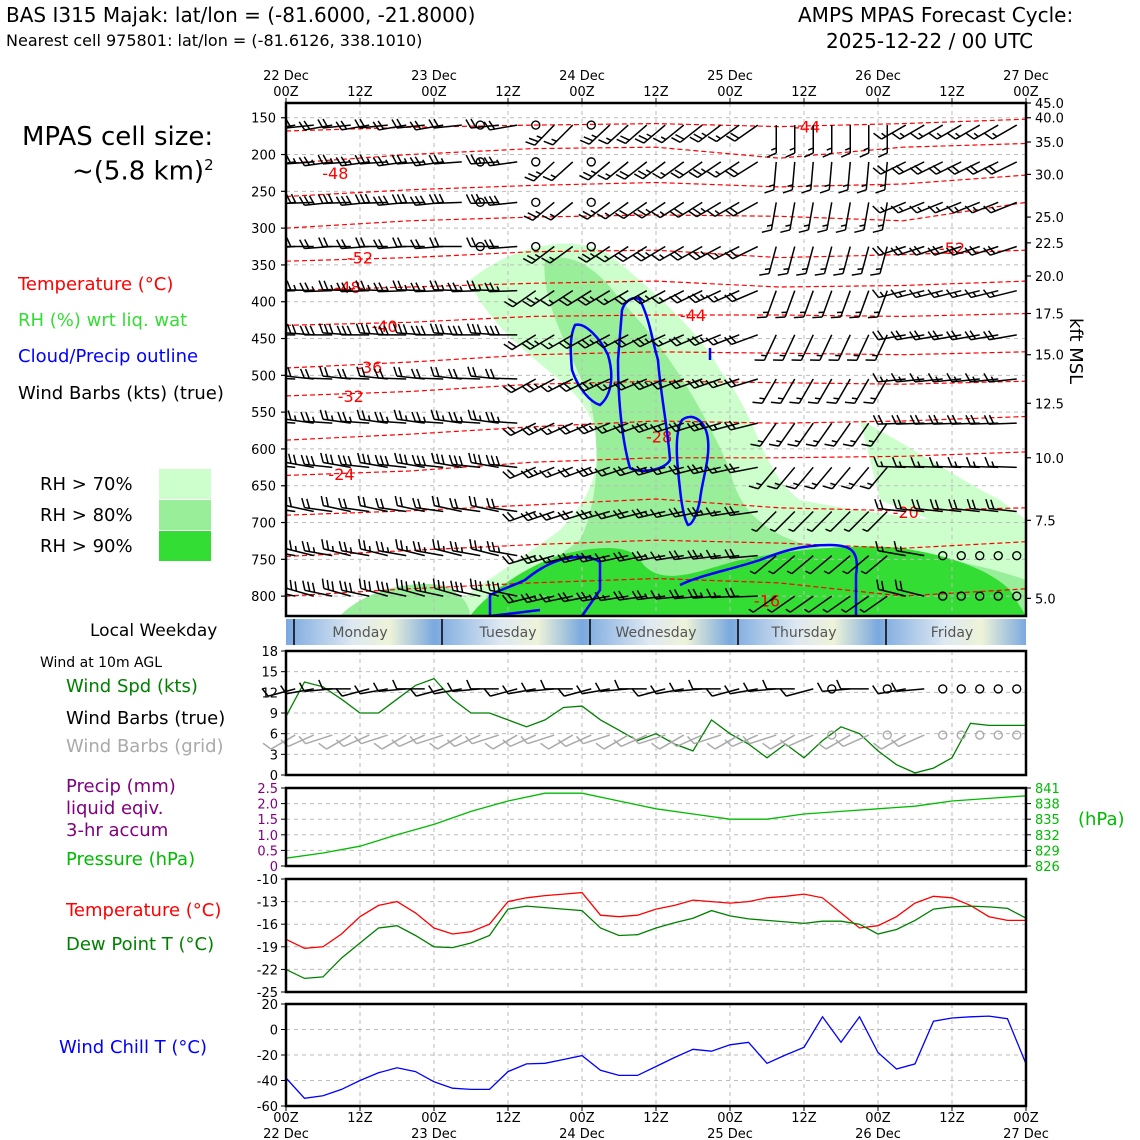 The image size is (1140, 1140). I want to click on y-tick-label: -16, so click(267, 925).